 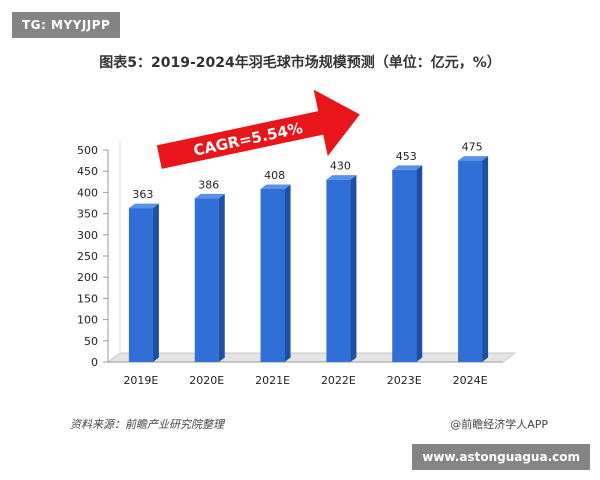 I want to click on bar-value-label: 430, so click(x=340, y=166).